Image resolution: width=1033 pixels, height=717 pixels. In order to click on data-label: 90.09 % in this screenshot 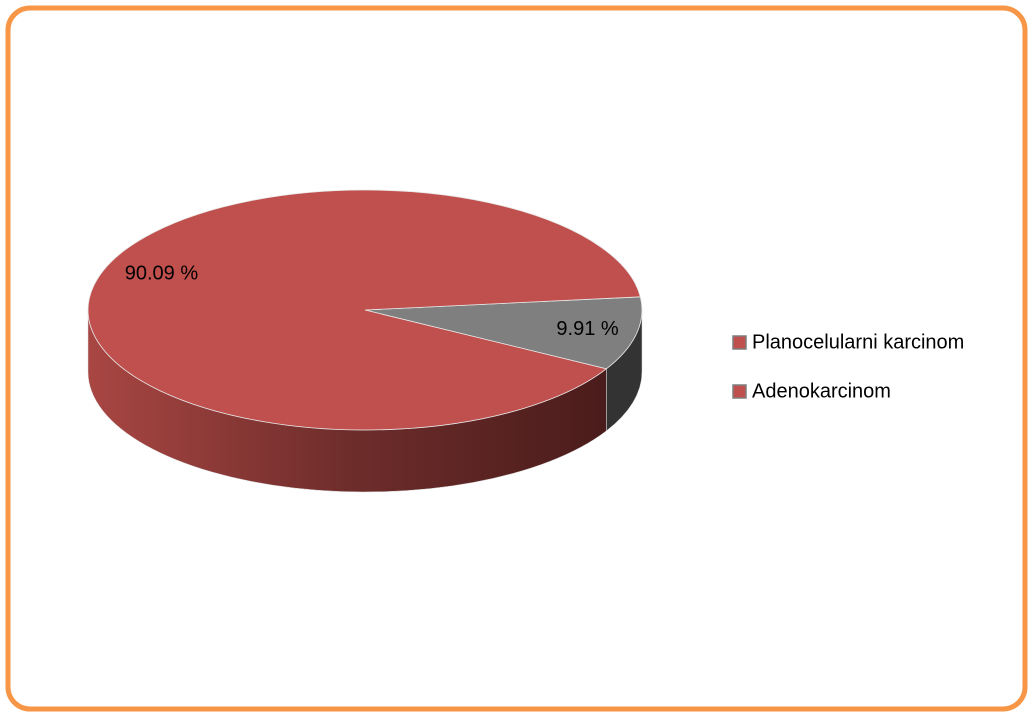, I will do `click(162, 273)`.